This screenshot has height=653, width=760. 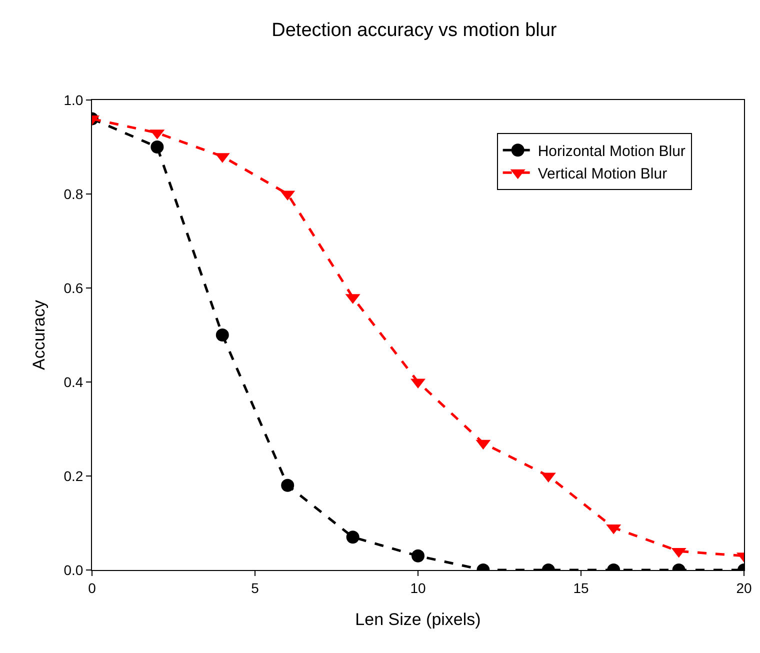 What do you see at coordinates (744, 588) in the screenshot?
I see `x-tick-label: 20` at bounding box center [744, 588].